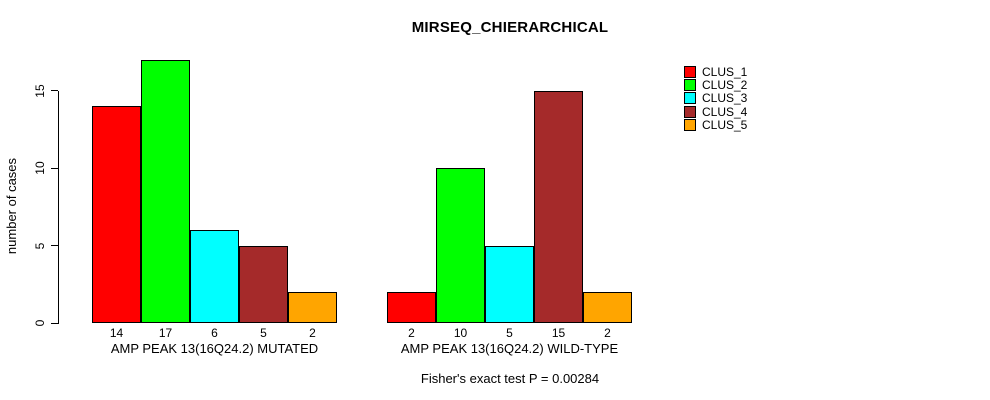 The height and width of the screenshot is (400, 990). I want to click on y-tick-label: 5, so click(40, 245).